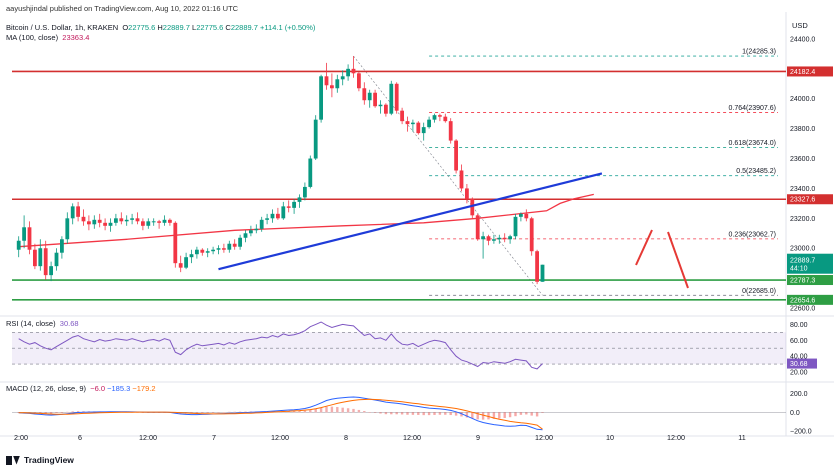 Image resolution: width=834 pixels, height=476 pixels. I want to click on ma-legend: MA (100, close) 23363.4, so click(47, 37).